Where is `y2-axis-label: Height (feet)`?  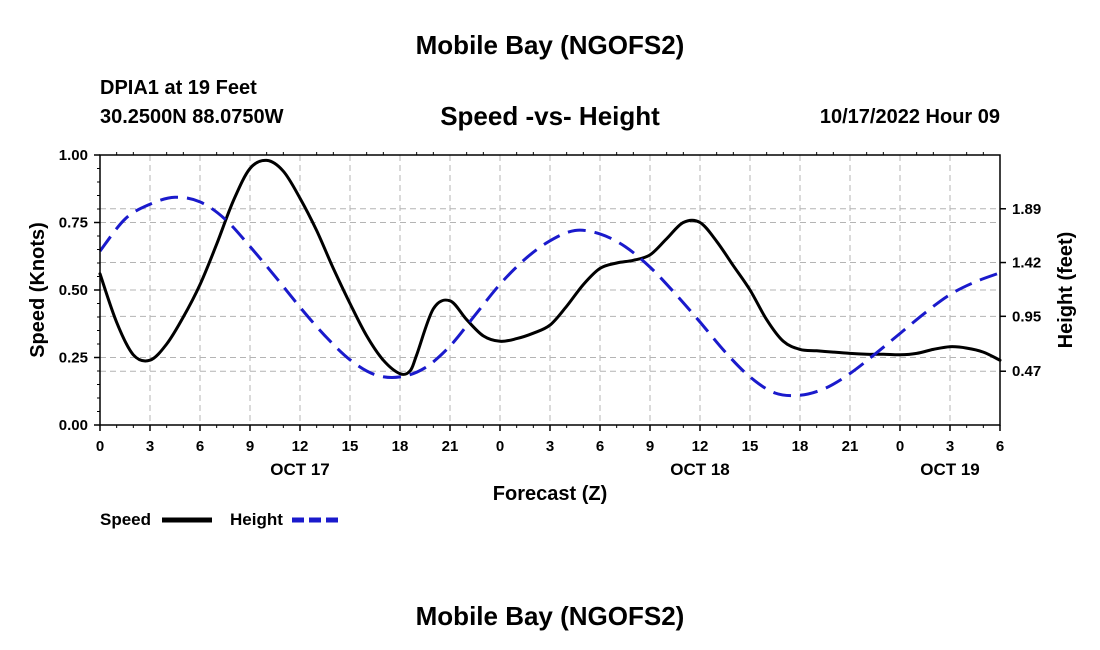 y2-axis-label: Height (feet) is located at coordinates (1066, 290).